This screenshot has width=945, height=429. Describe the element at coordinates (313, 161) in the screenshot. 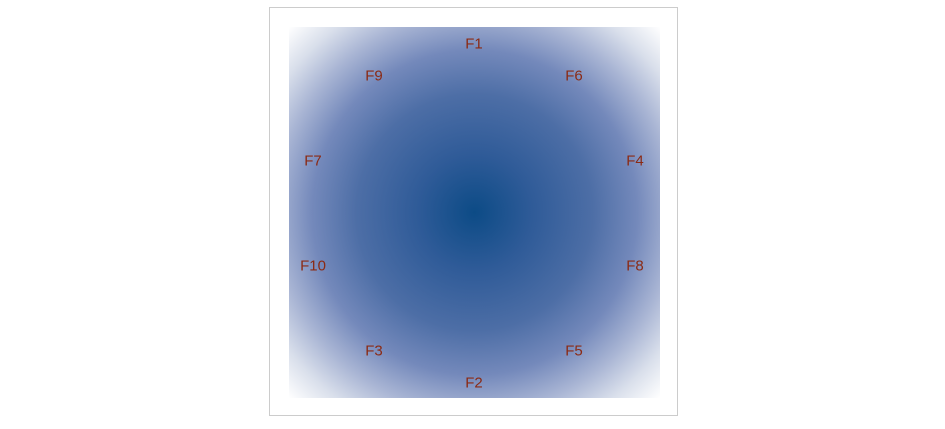

I see `node-label-f7: F7` at that location.